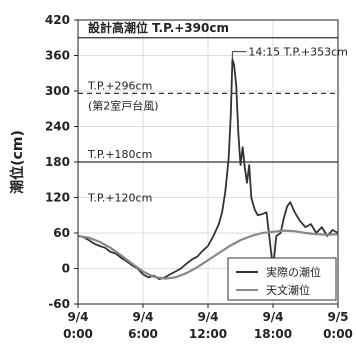 The height and width of the screenshot is (360, 356). What do you see at coordinates (59, 304) in the screenshot?
I see `y-tick-label: -60` at bounding box center [59, 304].